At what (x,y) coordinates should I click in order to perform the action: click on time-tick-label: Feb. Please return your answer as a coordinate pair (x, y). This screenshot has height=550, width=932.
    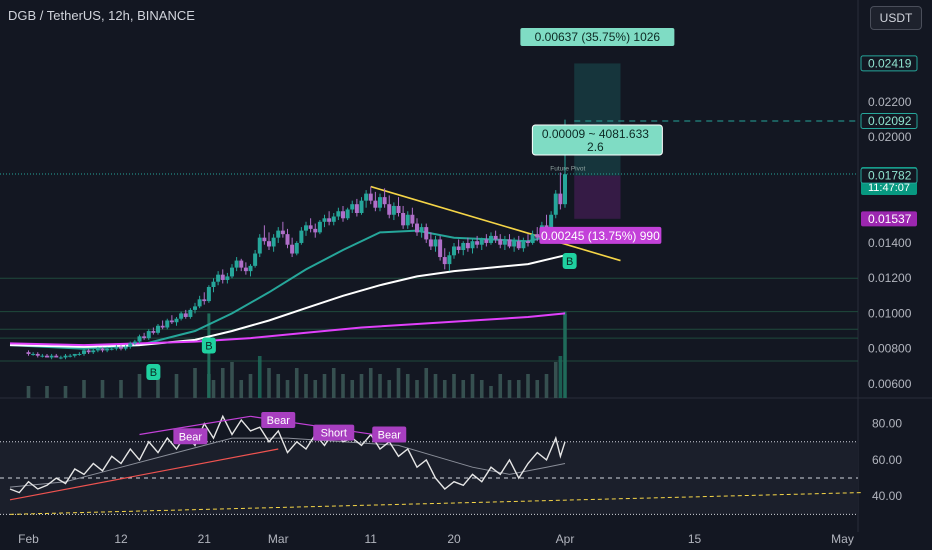
    Looking at the image, I should click on (28, 539).